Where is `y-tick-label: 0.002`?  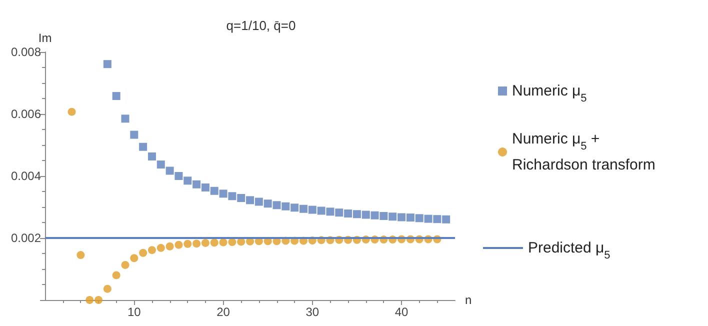
y-tick-label: 0.002 is located at coordinates (26, 238).